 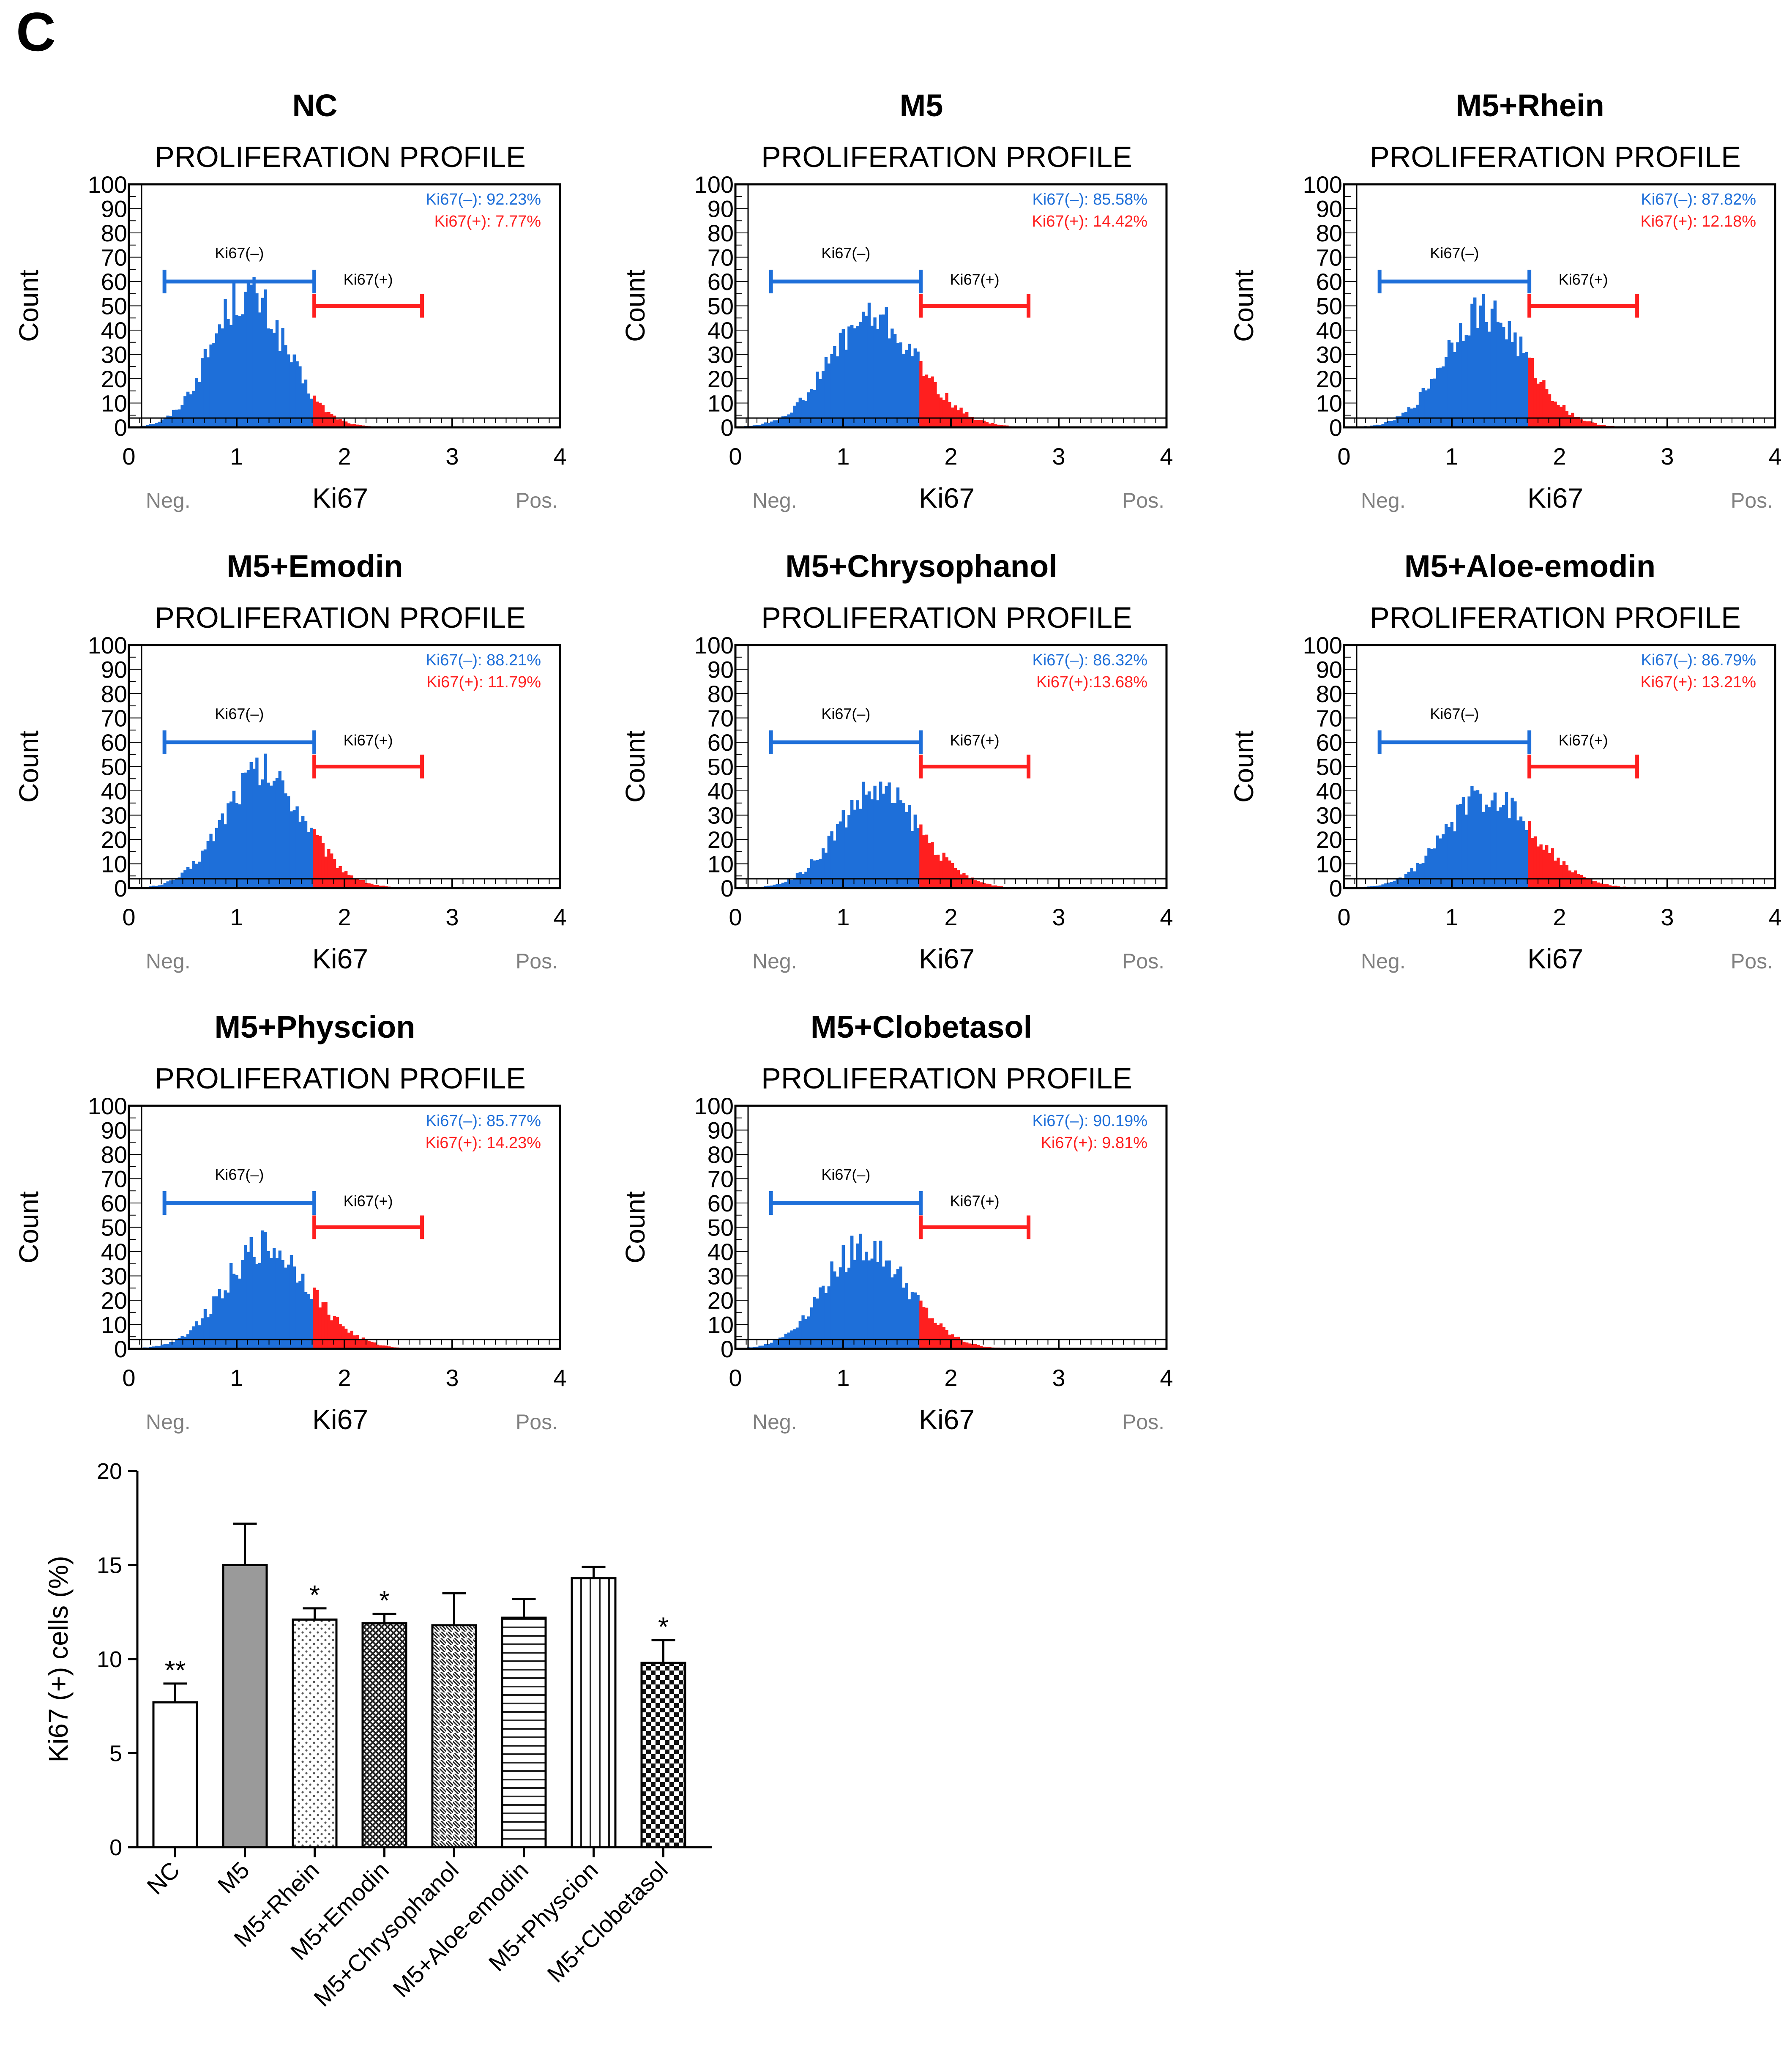 What do you see at coordinates (1698, 222) in the screenshot?
I see `pos-stat: Ki67(+): 12.18%` at bounding box center [1698, 222].